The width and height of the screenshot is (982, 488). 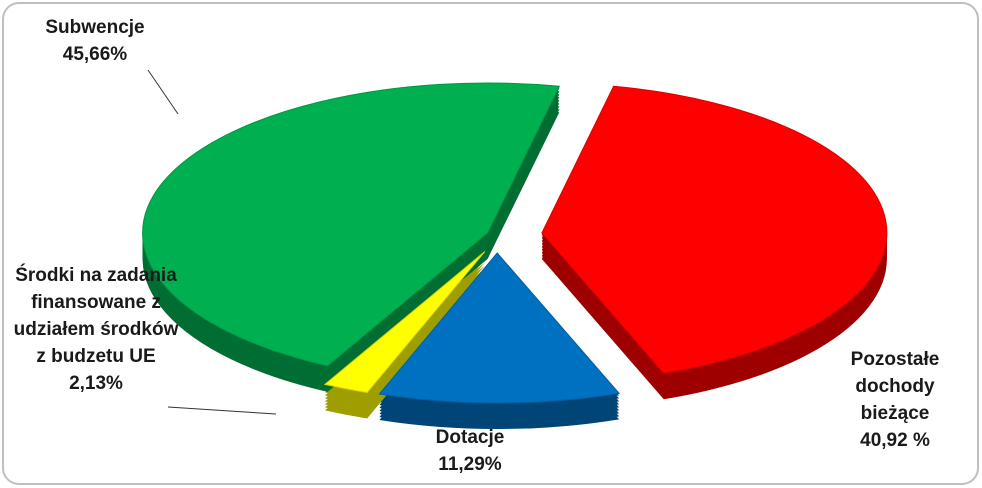 I want to click on category-label: Subwencje, so click(x=95, y=27).